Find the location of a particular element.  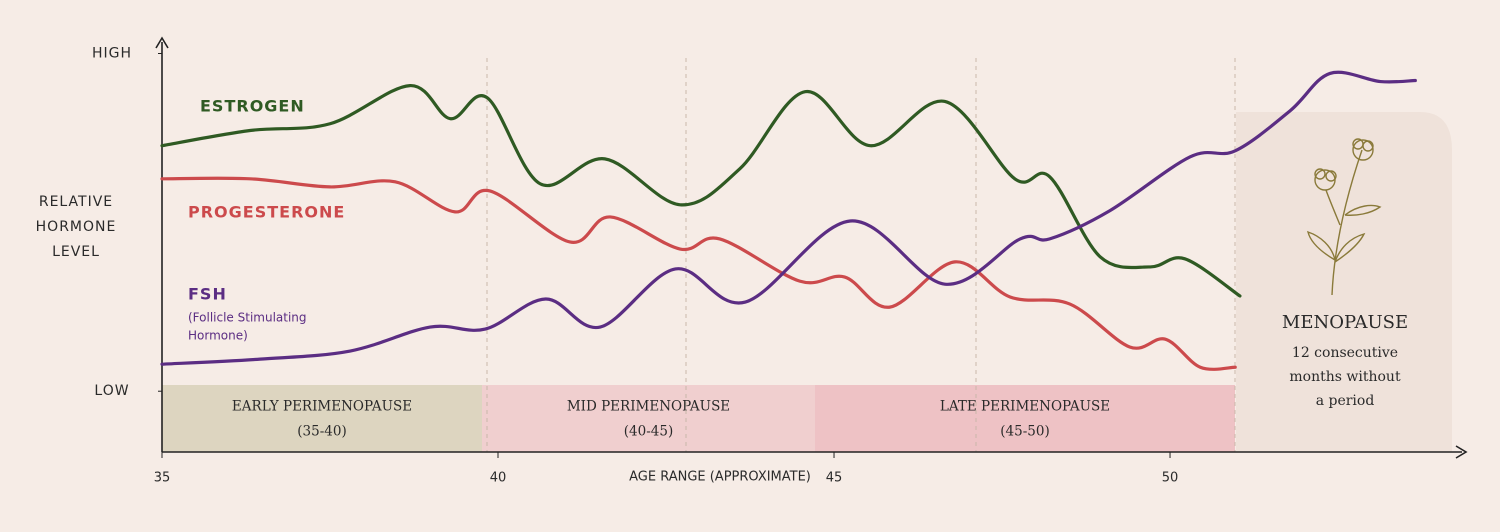

series-label: ESTROGEN is located at coordinates (252, 106).